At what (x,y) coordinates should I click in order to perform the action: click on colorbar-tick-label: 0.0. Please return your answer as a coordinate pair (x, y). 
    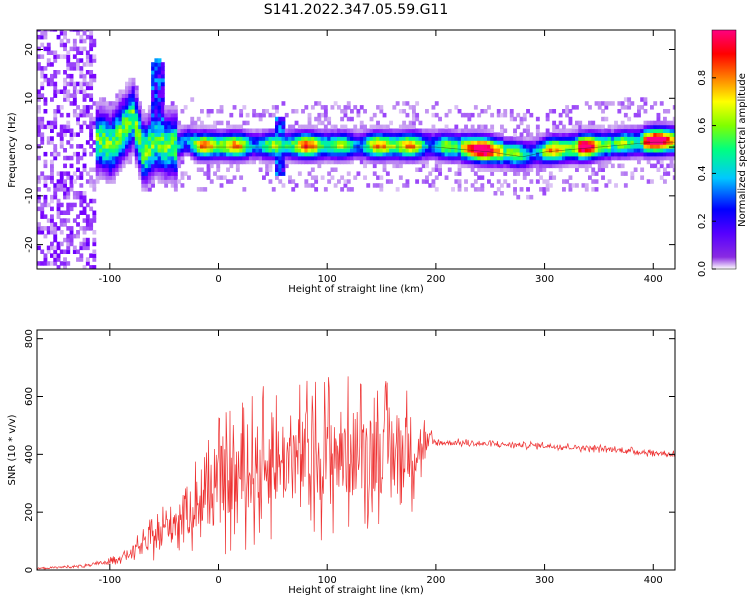
    Looking at the image, I should click on (702, 269).